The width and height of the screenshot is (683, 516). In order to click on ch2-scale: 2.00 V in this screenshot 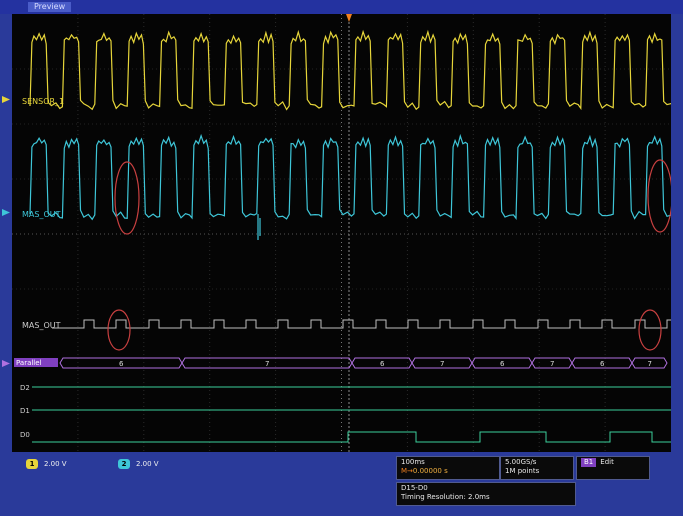, I will do `click(147, 464)`.